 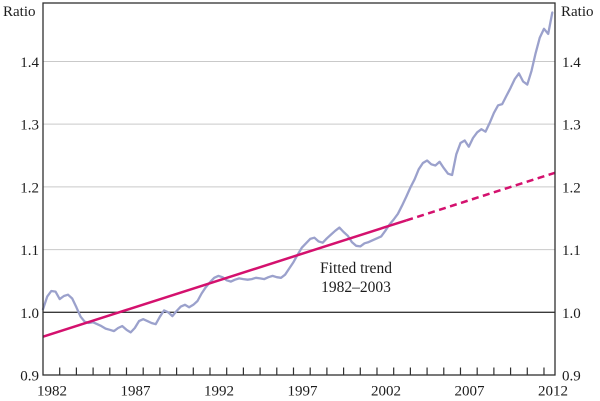 I want to click on x-tick-label: 1982, so click(x=52, y=392).